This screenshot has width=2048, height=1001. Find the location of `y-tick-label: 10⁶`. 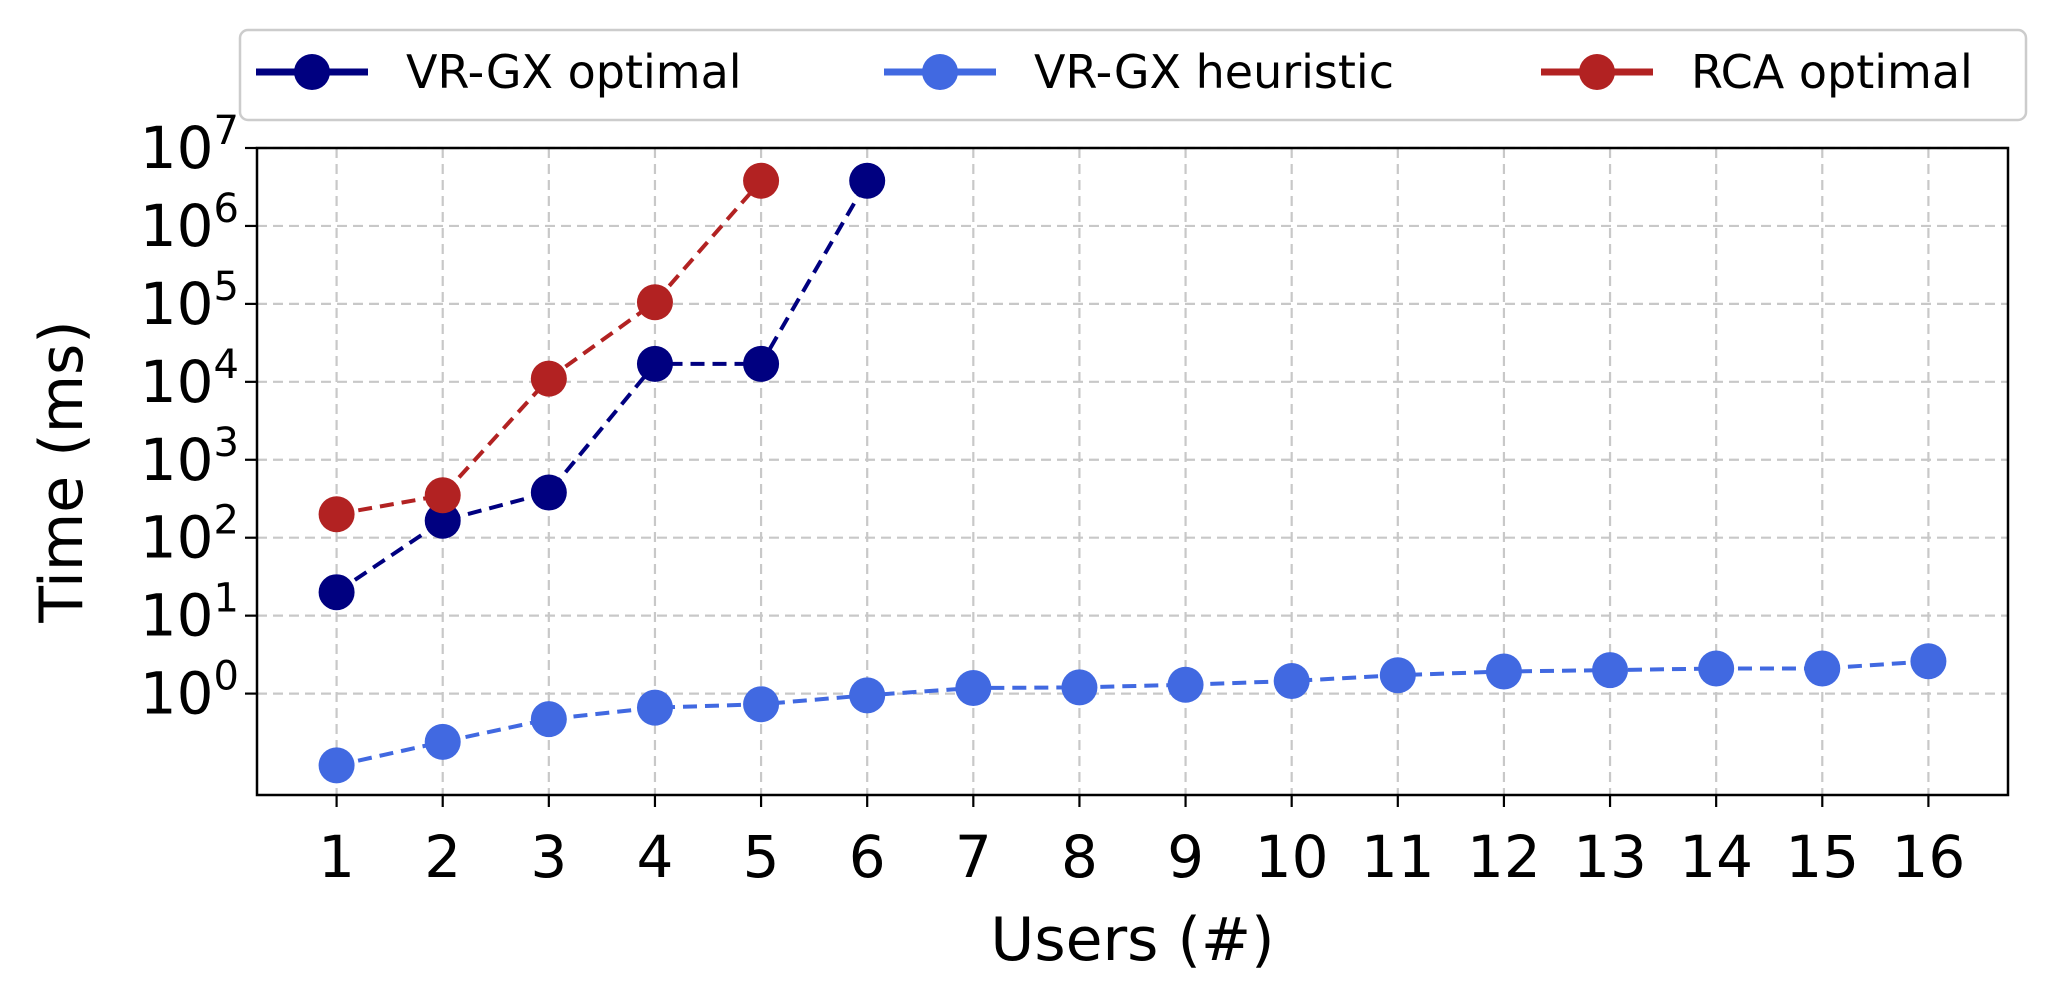

y-tick-label: 10⁶ is located at coordinates (189, 223).